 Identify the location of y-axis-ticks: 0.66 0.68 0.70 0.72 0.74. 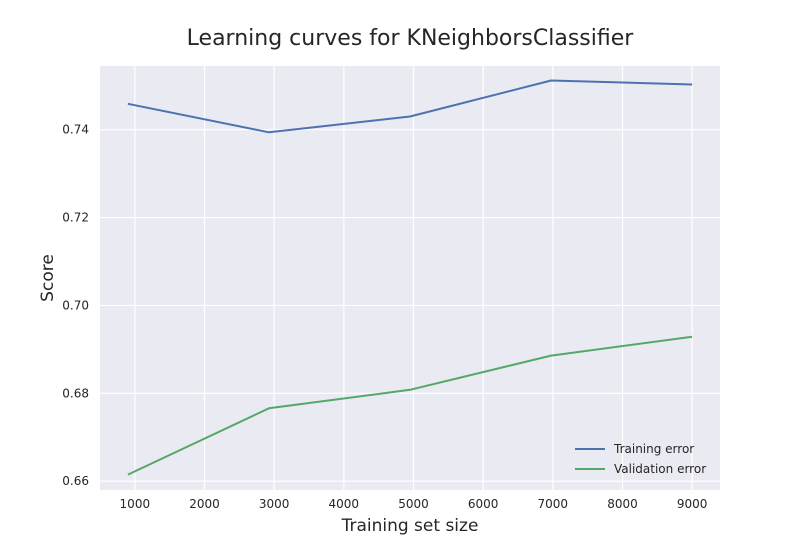
(75, 306).